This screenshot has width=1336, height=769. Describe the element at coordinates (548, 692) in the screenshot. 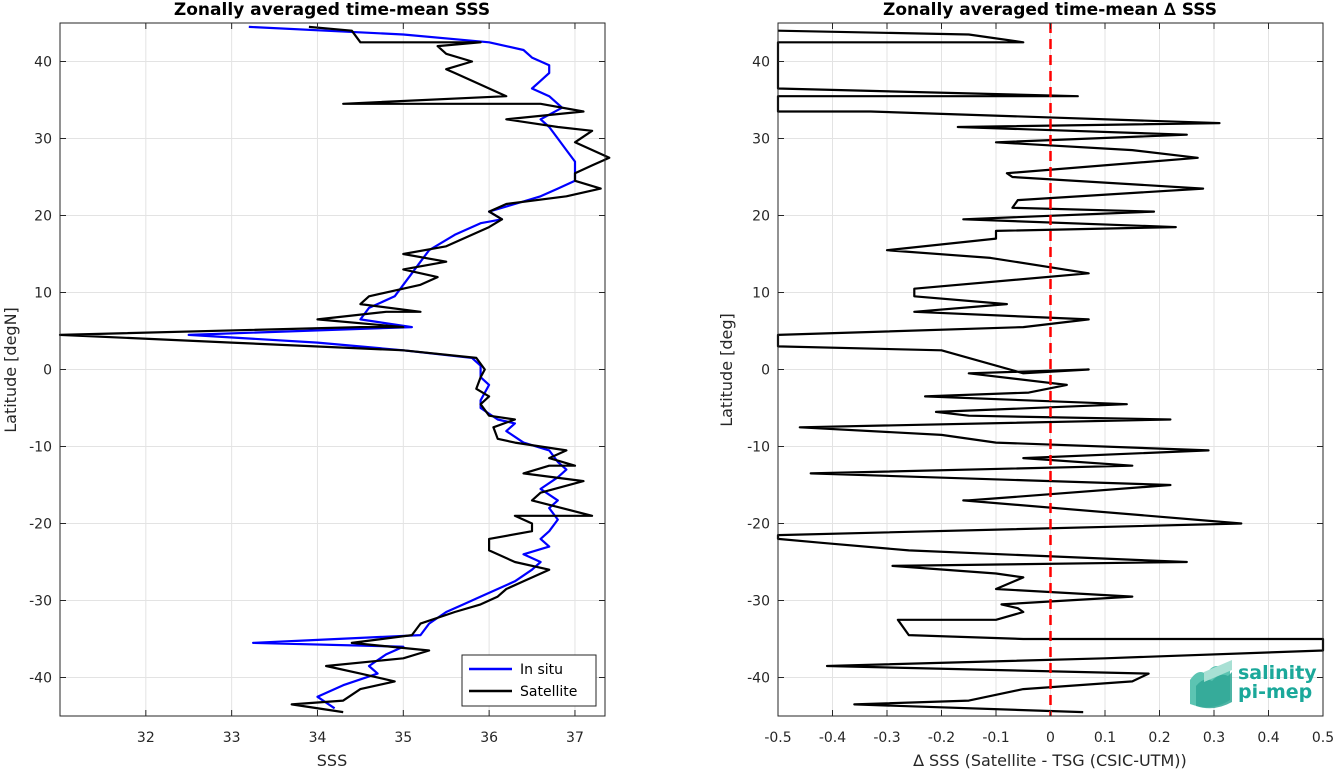

I see `legend-label-satellite: Satellite` at that location.